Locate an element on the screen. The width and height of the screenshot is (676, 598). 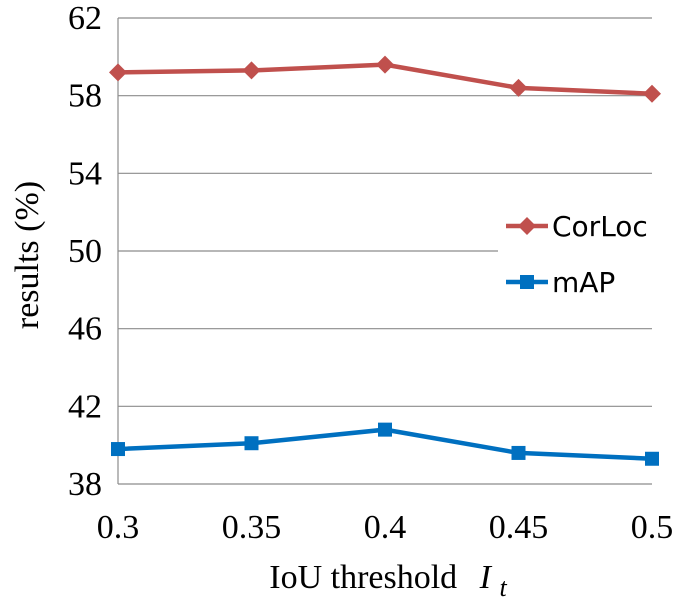
y-tick-label: 50 is located at coordinates (85, 251).